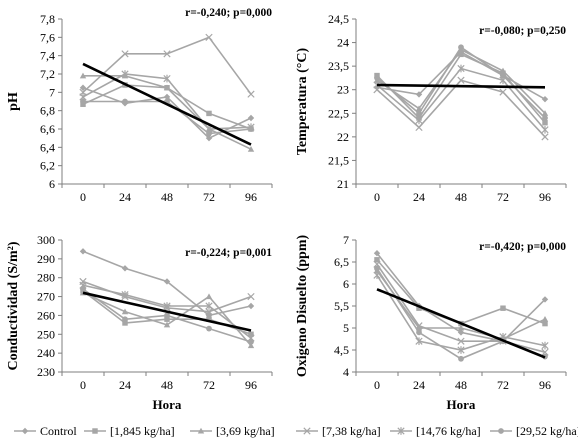  Describe the element at coordinates (522, 247) in the screenshot. I see `correlation-annotation: r=-0,420; p=0,000` at that location.